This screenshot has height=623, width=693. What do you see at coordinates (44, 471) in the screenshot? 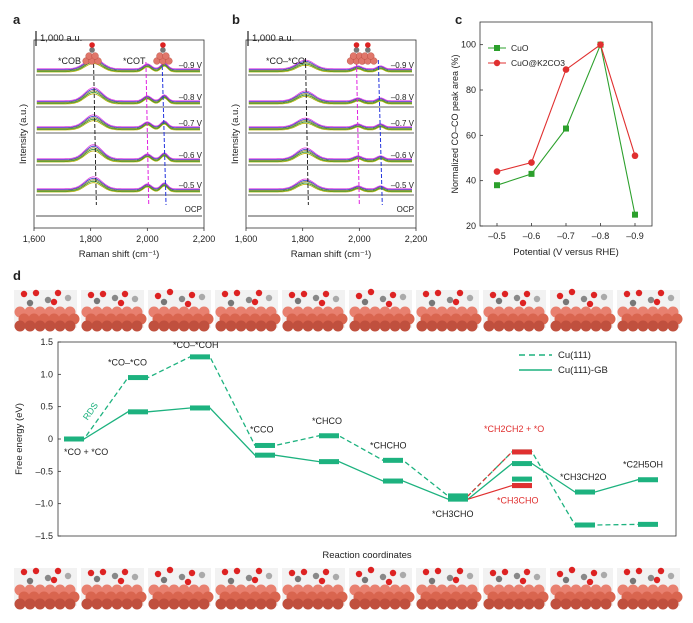
I see `y-tick-label: –0.5` at bounding box center [44, 471].